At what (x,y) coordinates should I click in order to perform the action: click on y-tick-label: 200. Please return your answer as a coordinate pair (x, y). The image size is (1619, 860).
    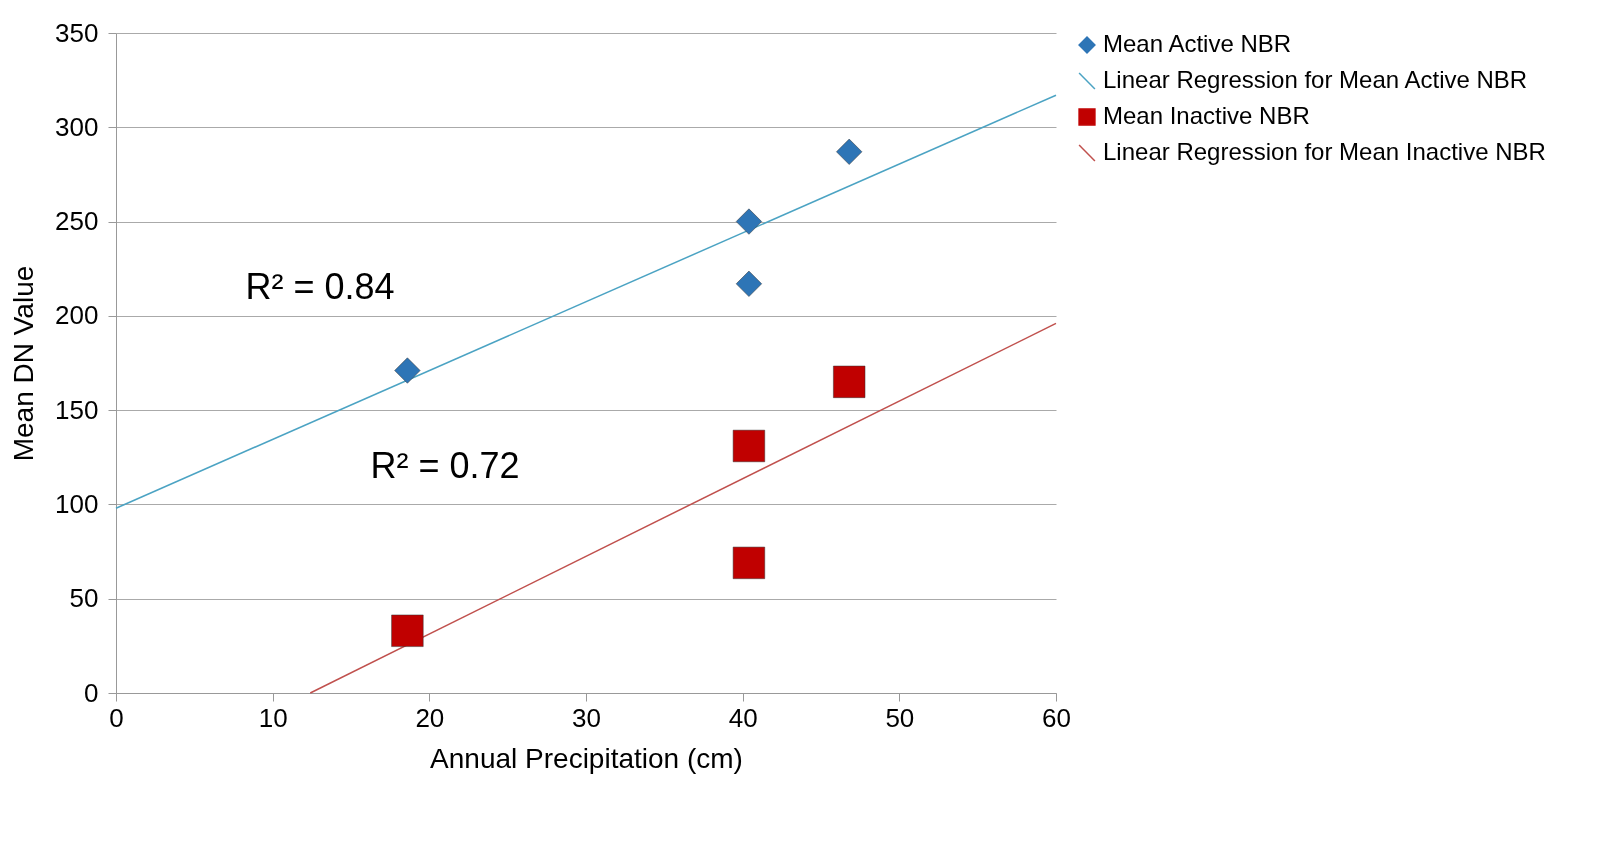
    Looking at the image, I should click on (77, 315).